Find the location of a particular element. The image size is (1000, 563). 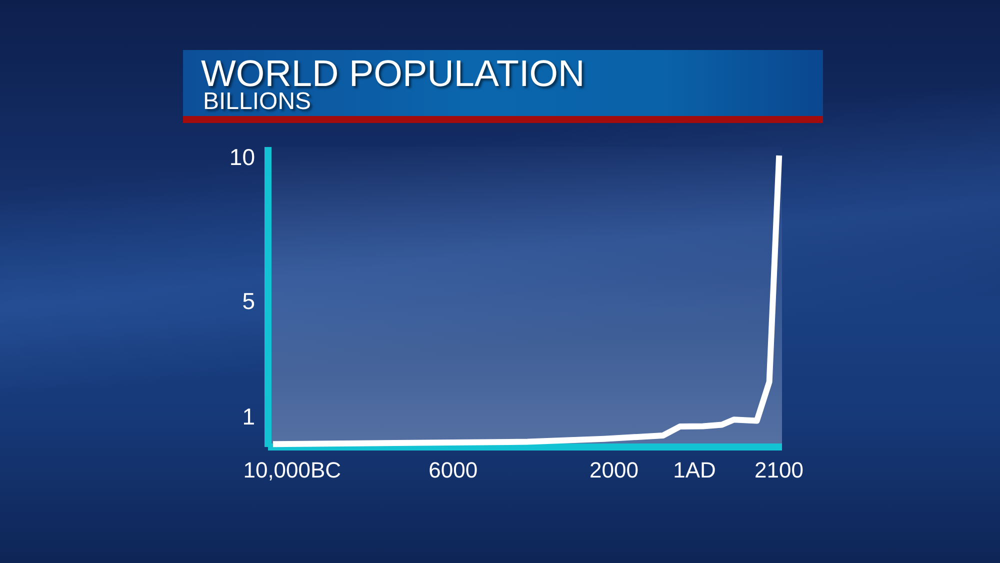

x-tick-label: 10,000BC is located at coordinates (292, 469).